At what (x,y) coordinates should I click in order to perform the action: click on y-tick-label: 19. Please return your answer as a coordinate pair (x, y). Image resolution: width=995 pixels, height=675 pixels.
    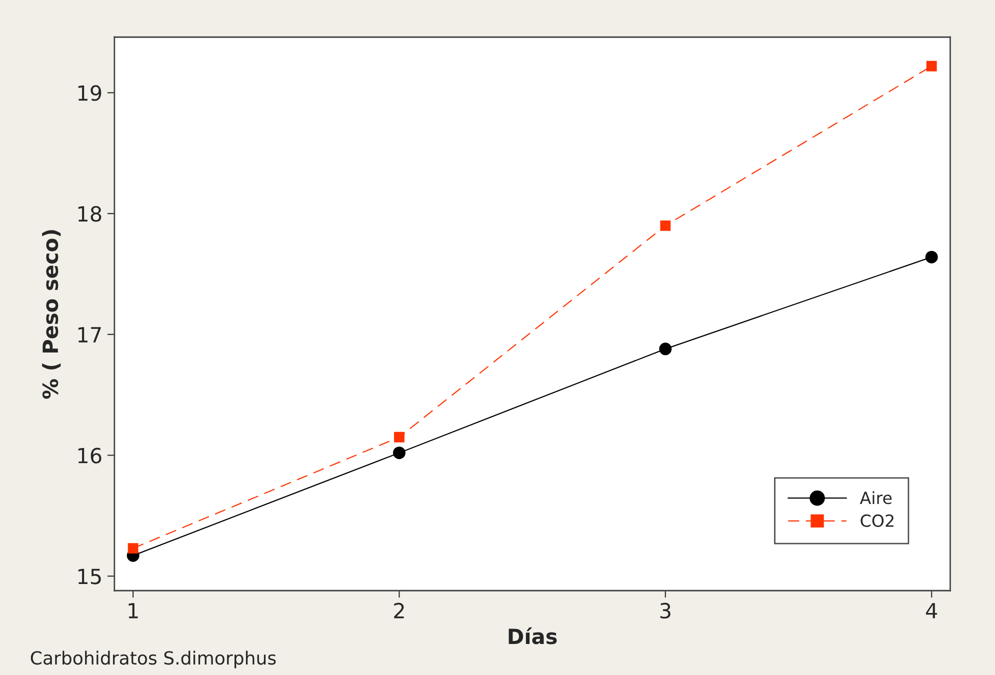
    Looking at the image, I should click on (90, 93).